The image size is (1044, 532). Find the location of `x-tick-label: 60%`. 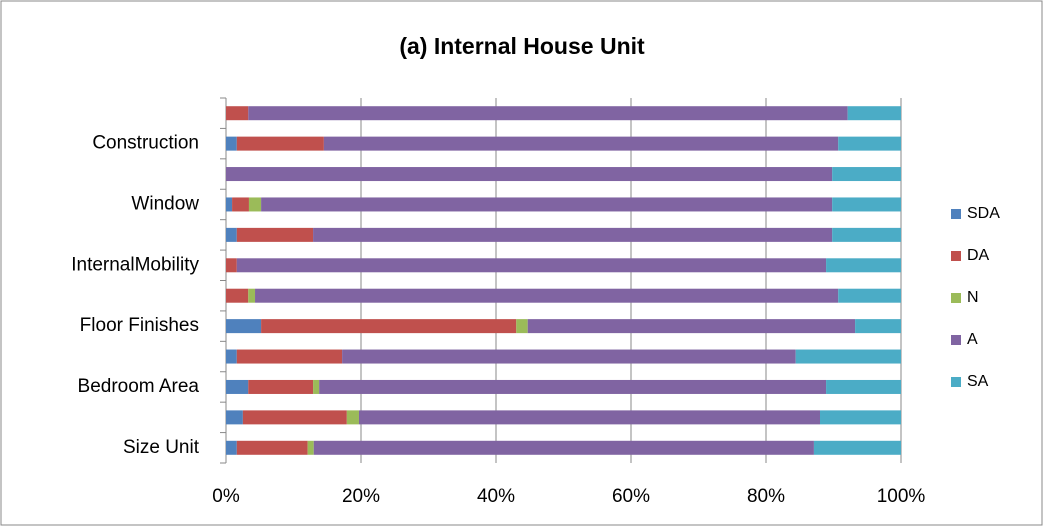

x-tick-label: 60% is located at coordinates (631, 496).